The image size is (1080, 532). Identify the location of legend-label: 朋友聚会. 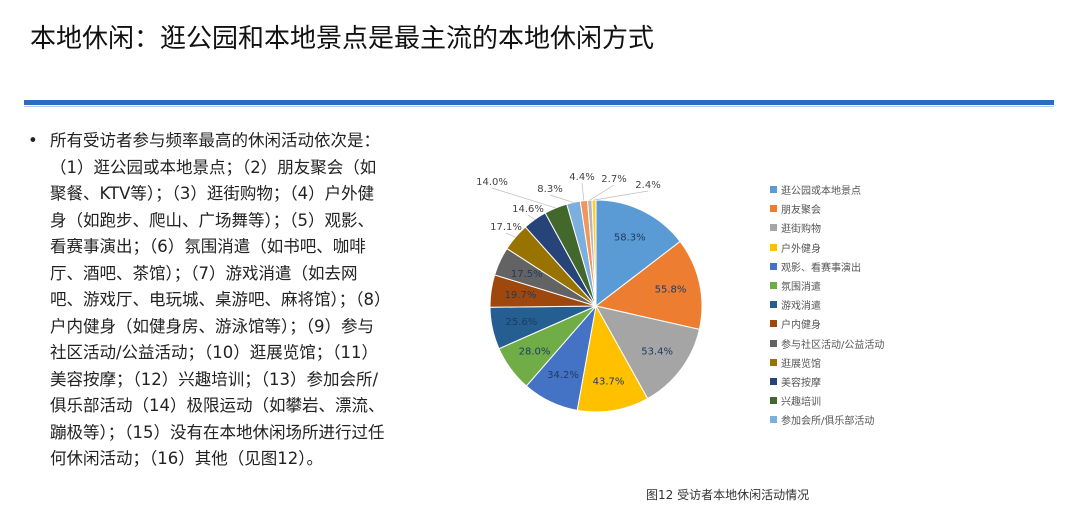
(801, 211).